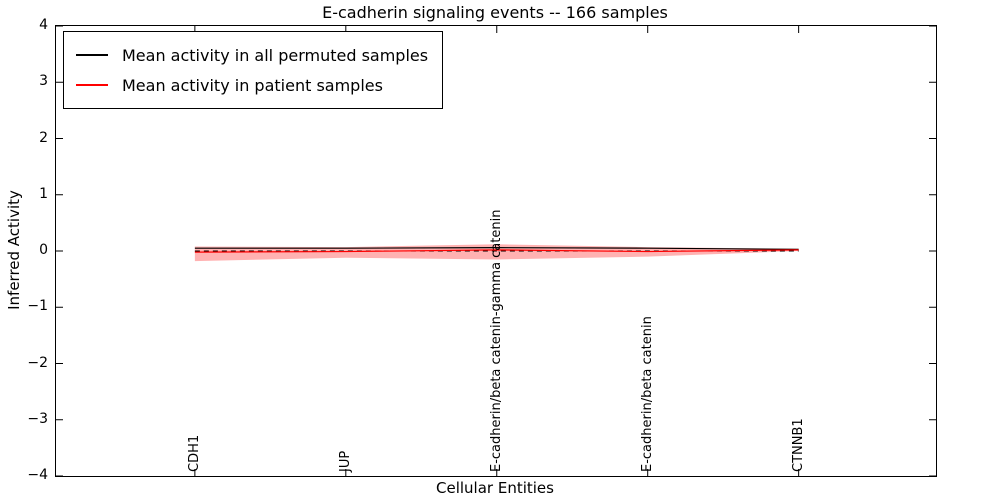 This screenshot has width=1000, height=500. Describe the element at coordinates (495, 488) in the screenshot. I see `x-axis-label: Cellular Entities` at that location.